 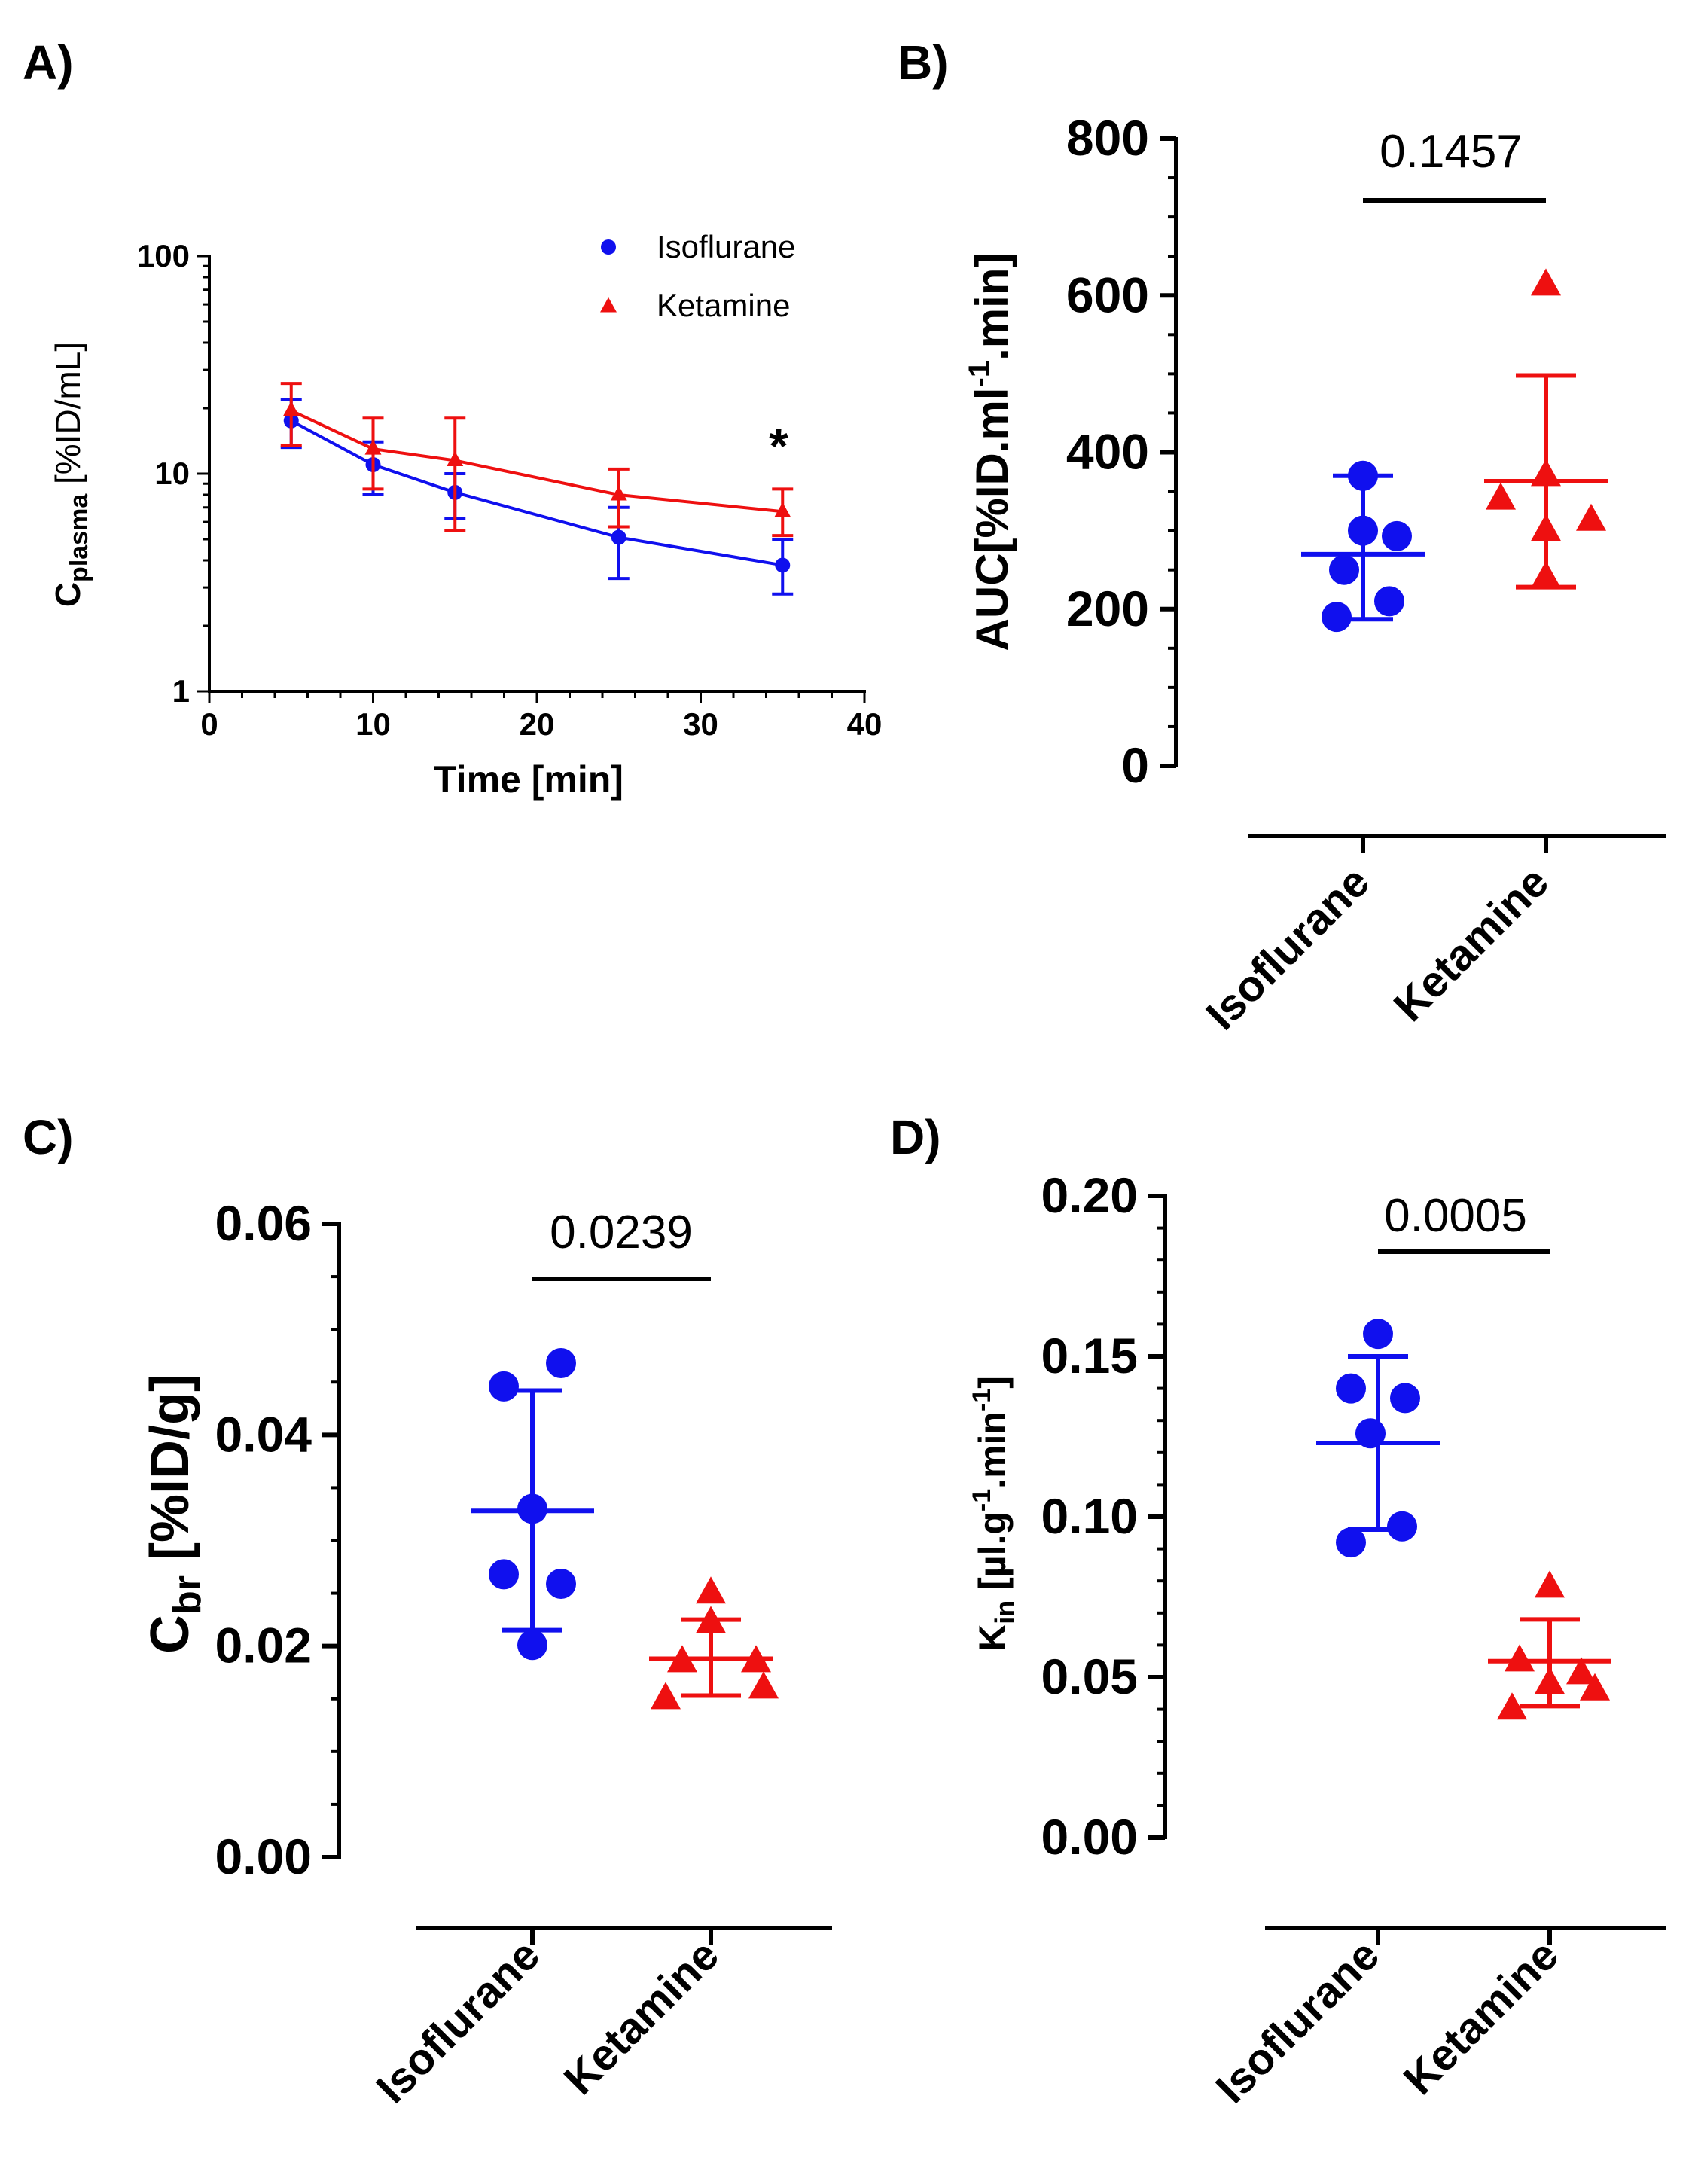 I want to click on panel-b-y-title-rest: .min], so click(x=992, y=307).